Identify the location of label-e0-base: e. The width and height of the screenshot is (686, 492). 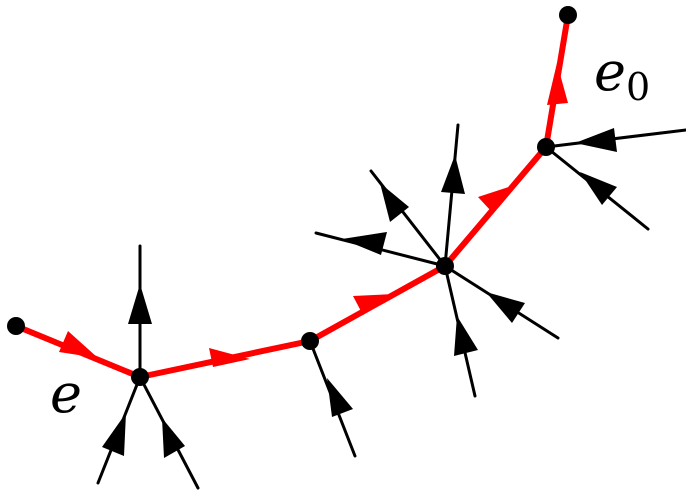
(610, 71).